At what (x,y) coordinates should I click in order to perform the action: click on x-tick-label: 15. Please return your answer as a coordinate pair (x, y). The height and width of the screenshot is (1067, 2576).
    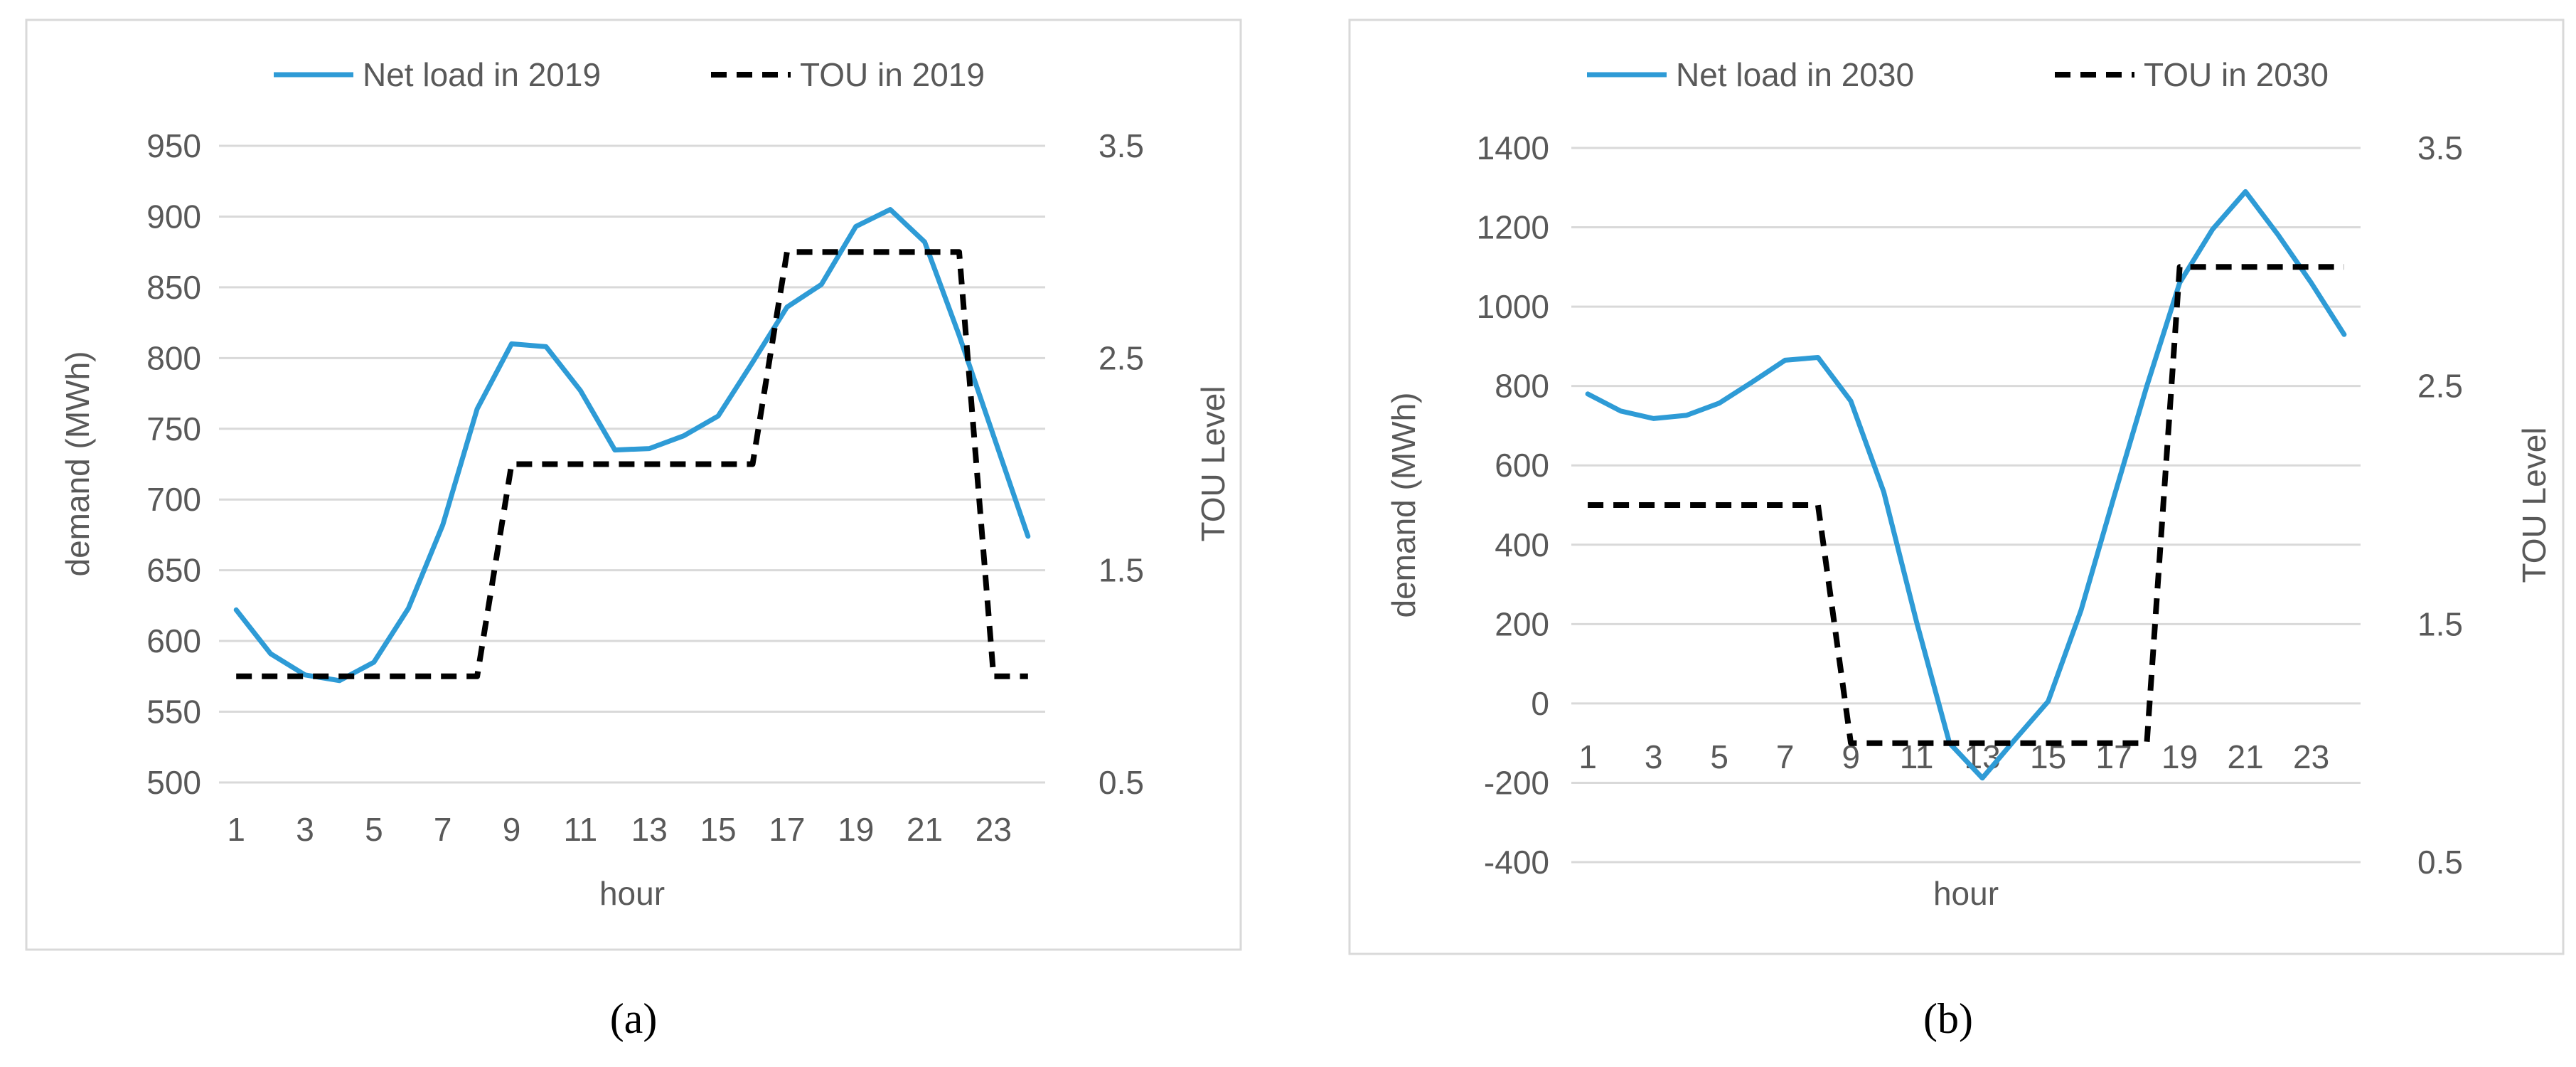
    Looking at the image, I should click on (718, 830).